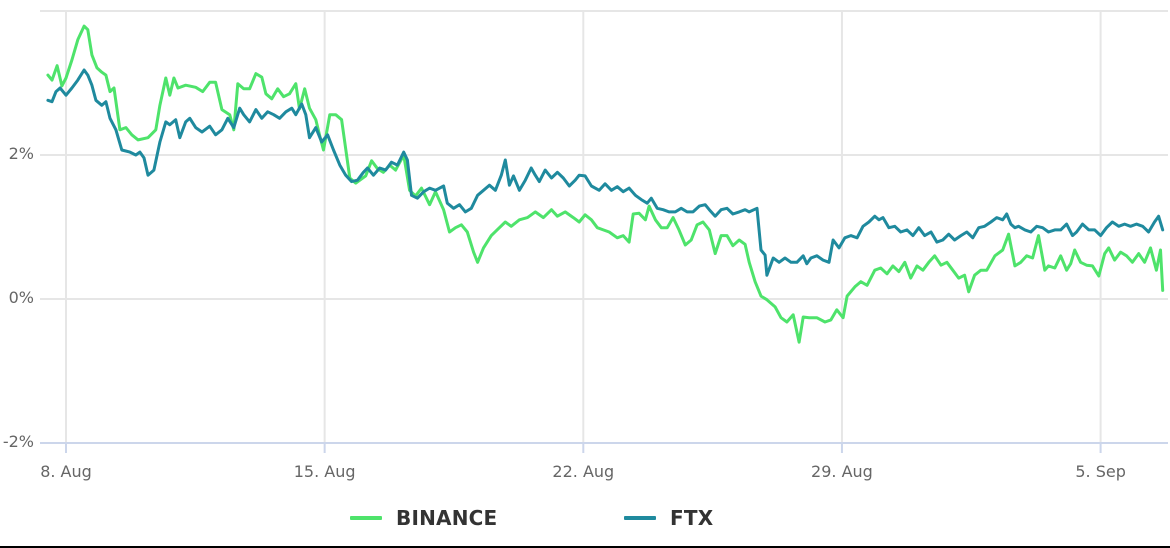 This screenshot has width=1170, height=548. I want to click on binance-swatch-icon, so click(366, 518).